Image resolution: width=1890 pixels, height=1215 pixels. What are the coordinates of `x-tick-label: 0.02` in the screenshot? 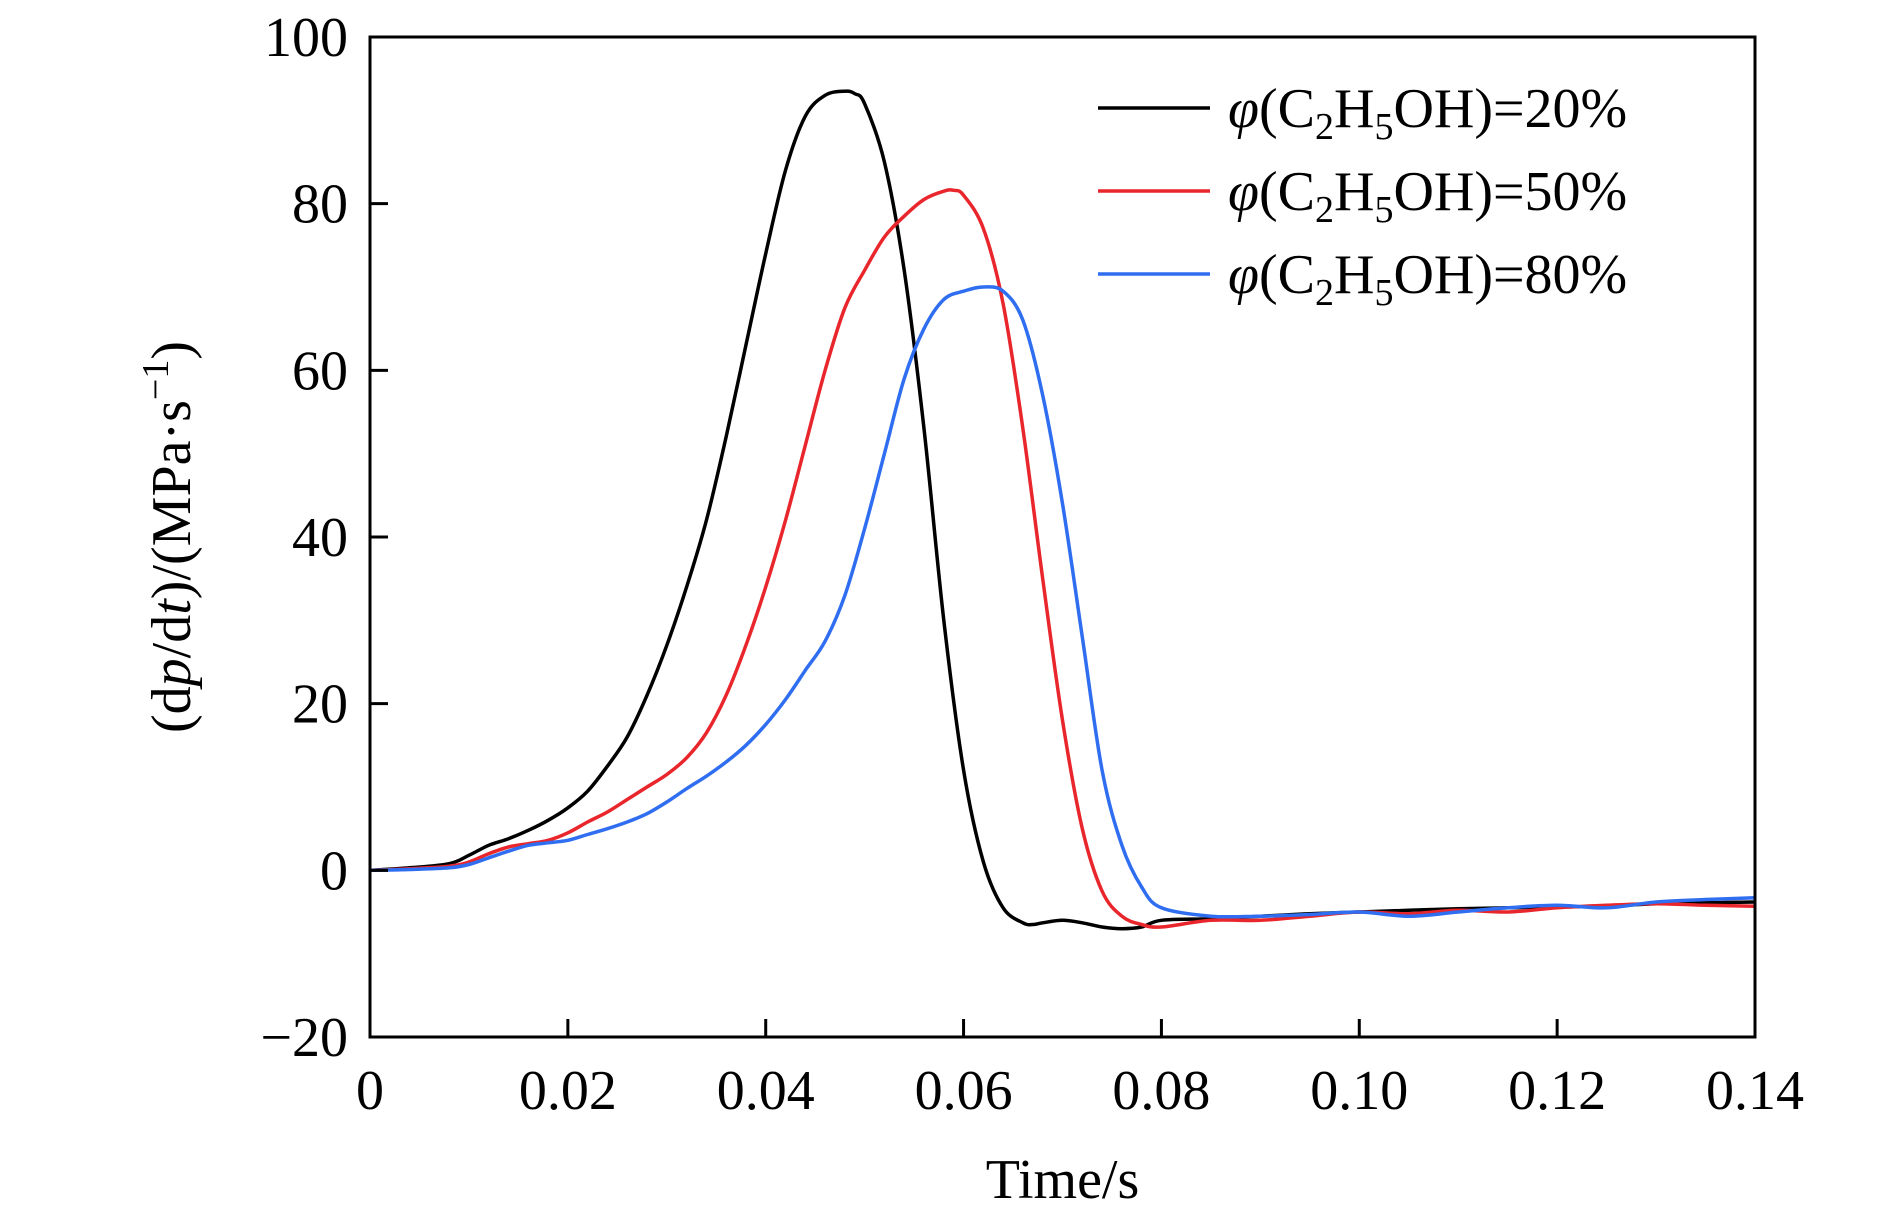 It's located at (568, 1091).